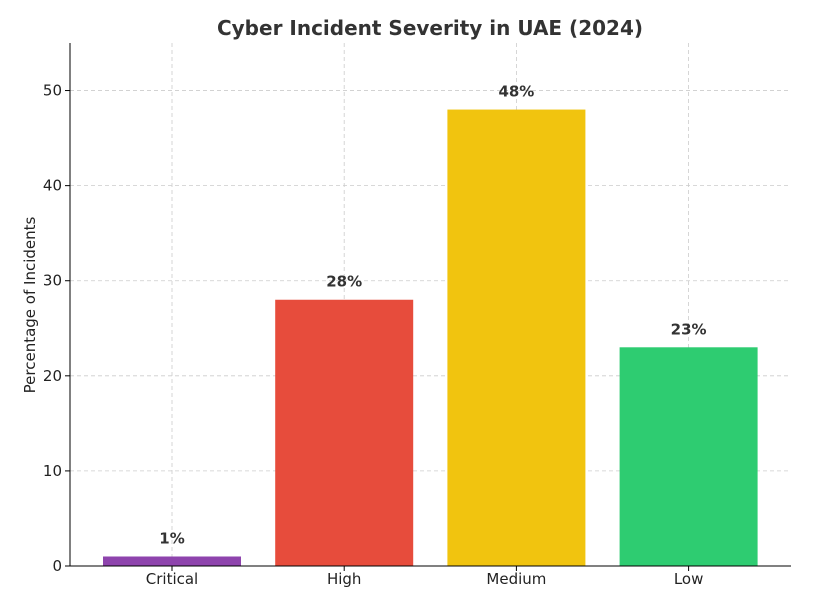 The height and width of the screenshot is (606, 813). Describe the element at coordinates (52, 281) in the screenshot. I see `y-tick-label: 30` at that location.